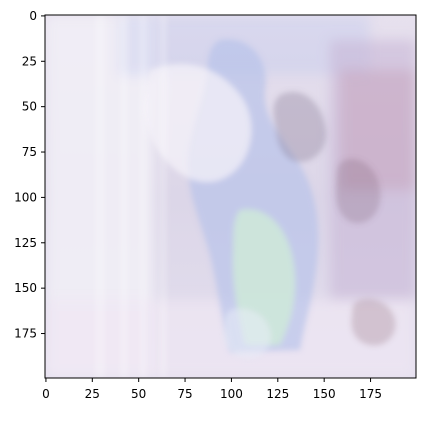 The image size is (425, 421). What do you see at coordinates (300, 127) in the screenshot?
I see `upper-face-region` at bounding box center [300, 127].